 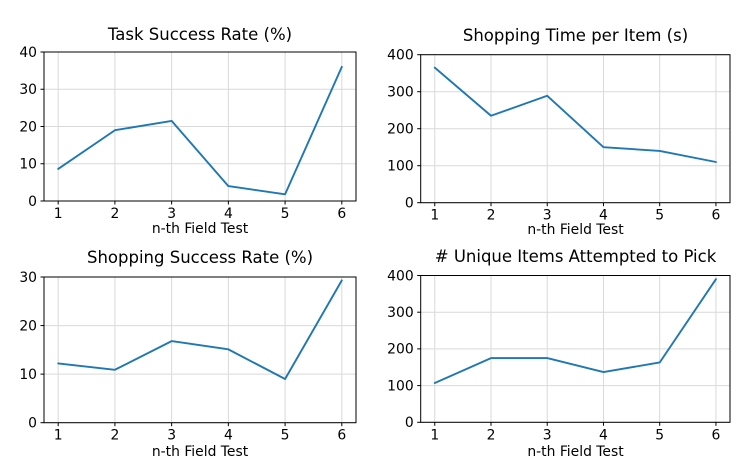 What do you see at coordinates (28, 53) in the screenshot?
I see `y-tick-label: 40` at bounding box center [28, 53].